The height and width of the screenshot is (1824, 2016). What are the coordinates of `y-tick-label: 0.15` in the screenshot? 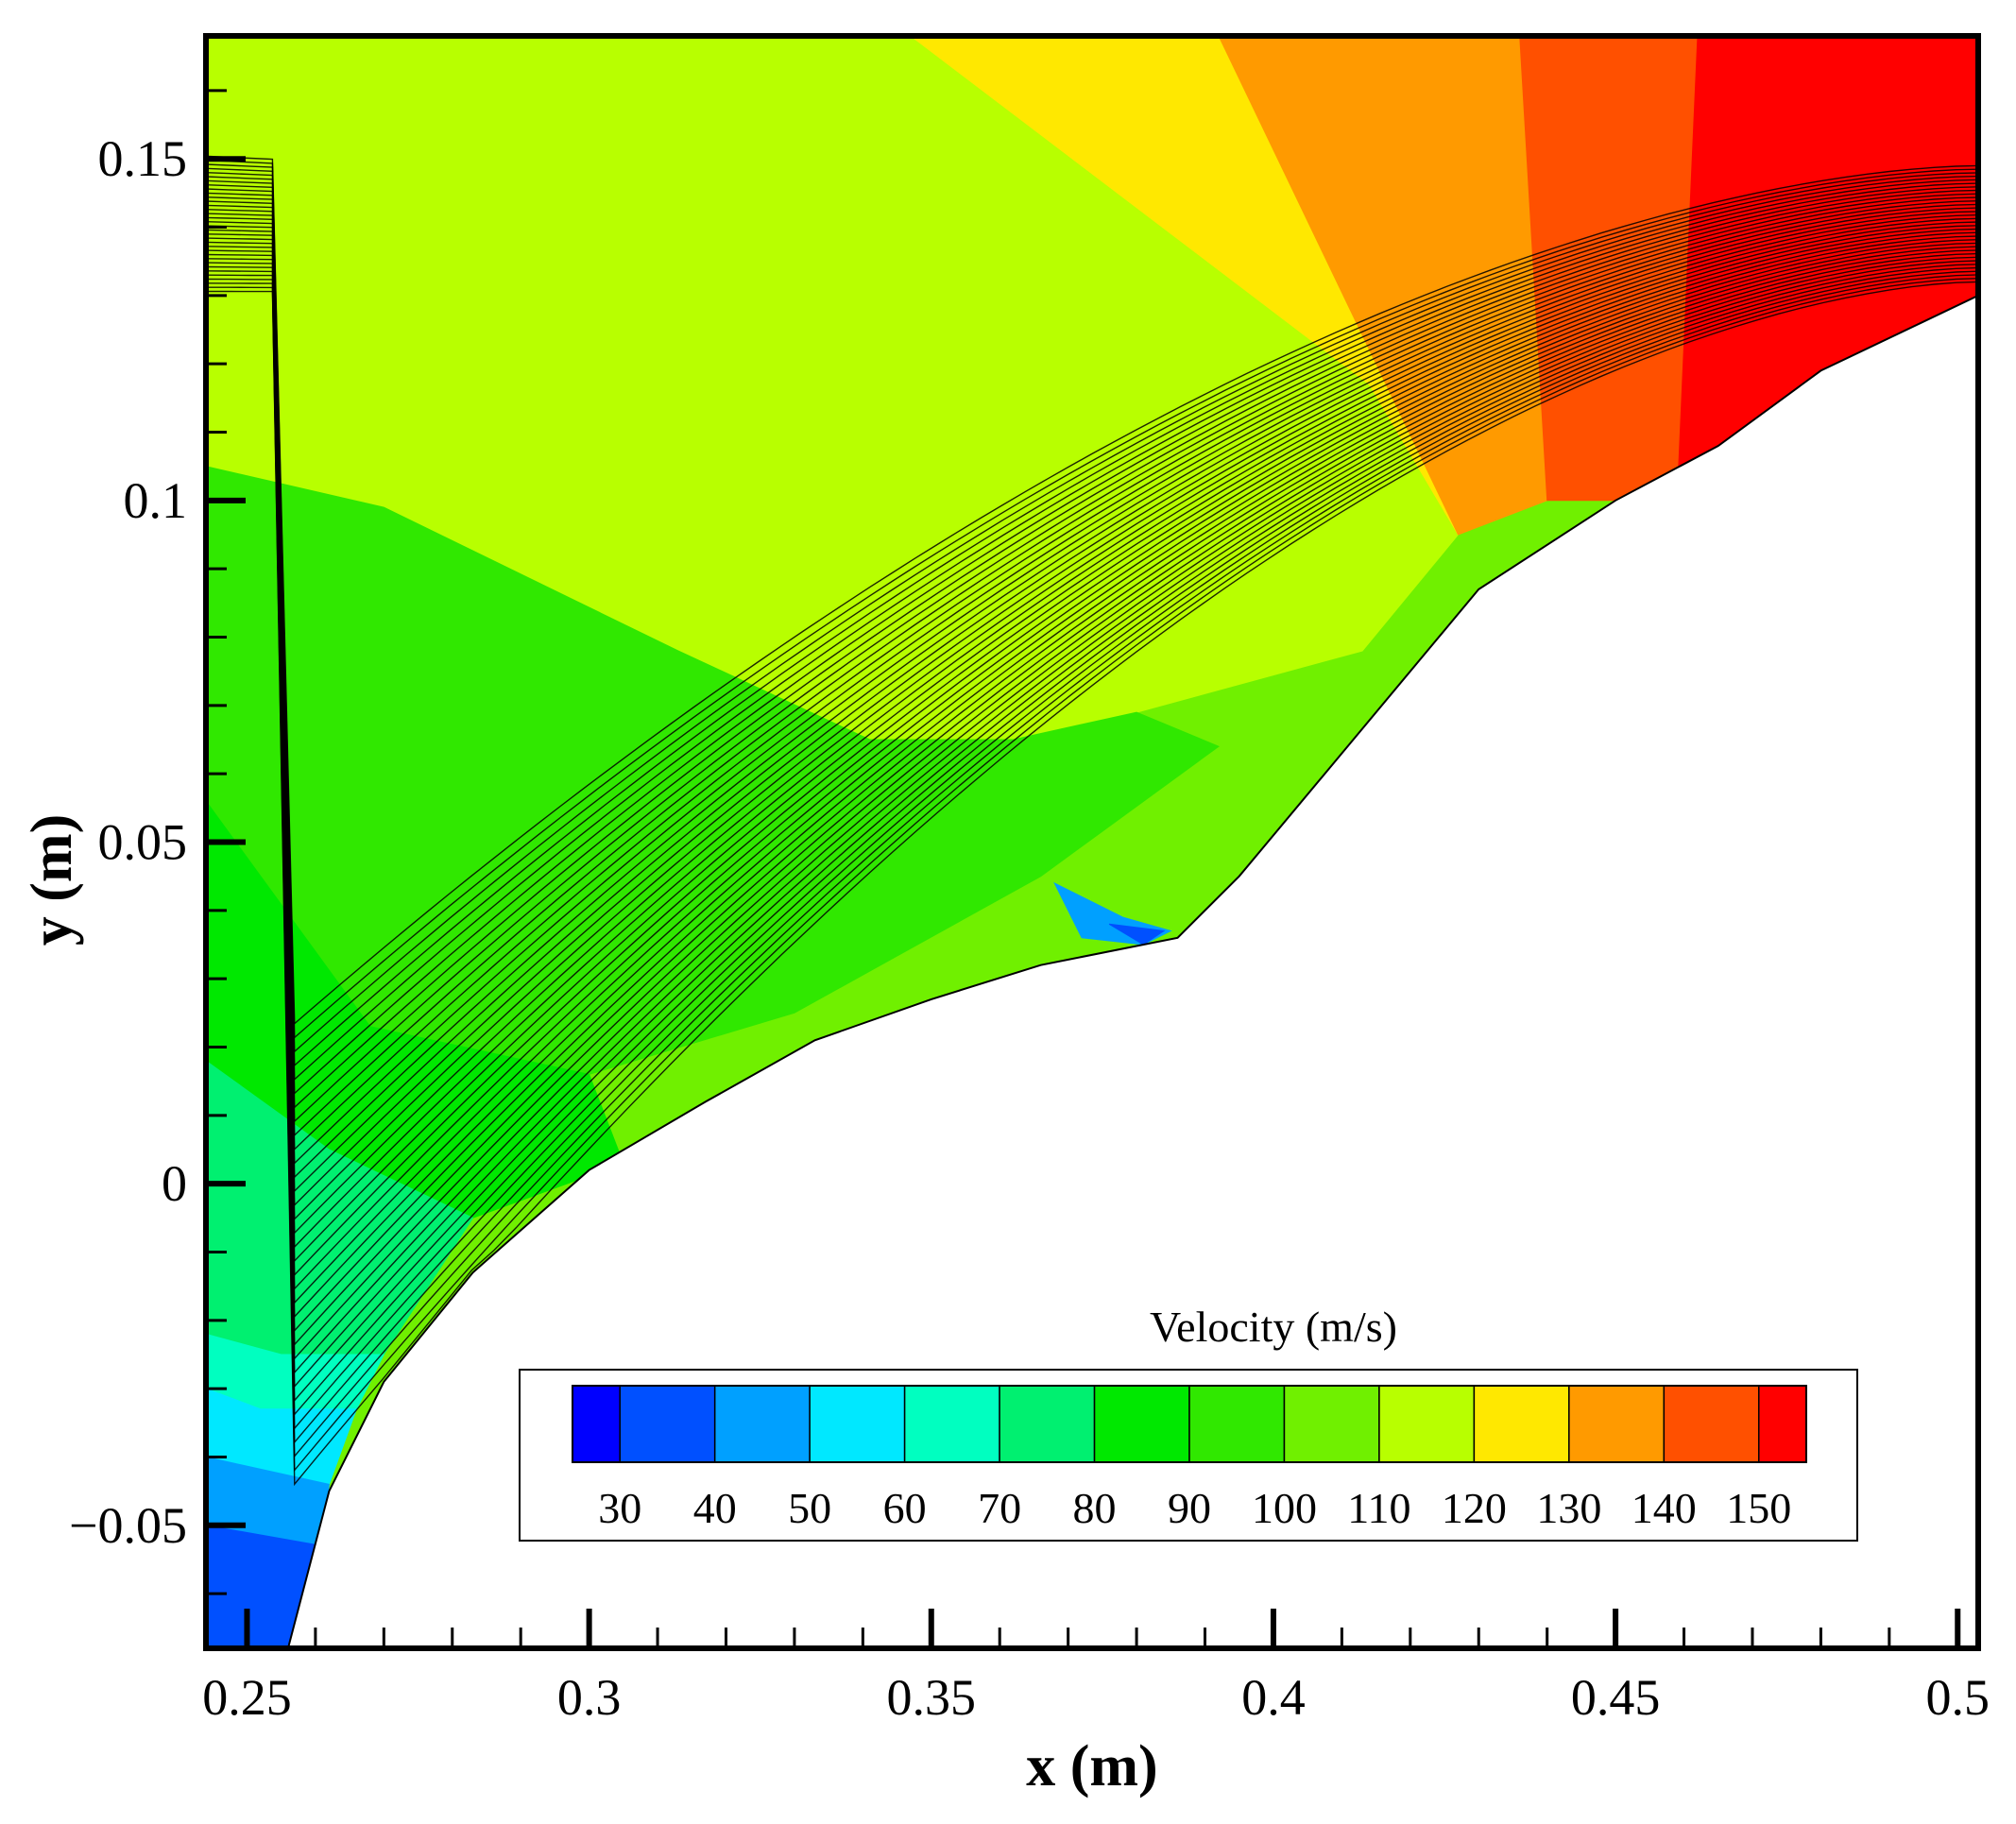 It's located at (143, 158).